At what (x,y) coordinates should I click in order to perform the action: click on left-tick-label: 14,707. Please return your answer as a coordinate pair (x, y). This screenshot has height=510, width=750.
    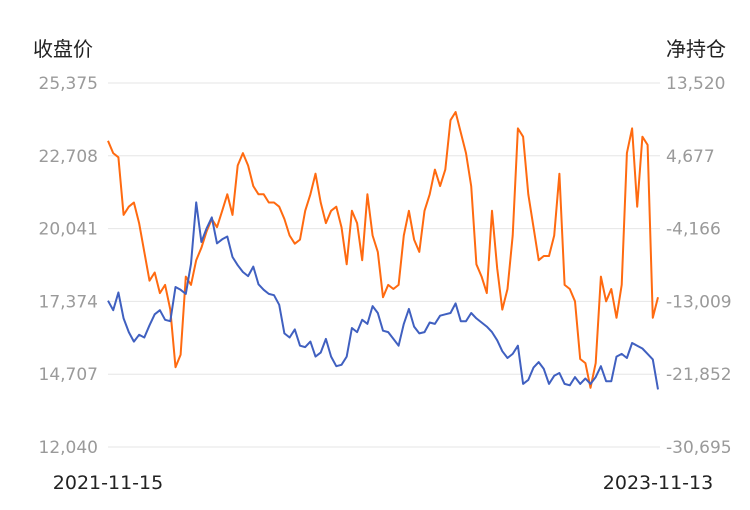
    Looking at the image, I should click on (68, 375).